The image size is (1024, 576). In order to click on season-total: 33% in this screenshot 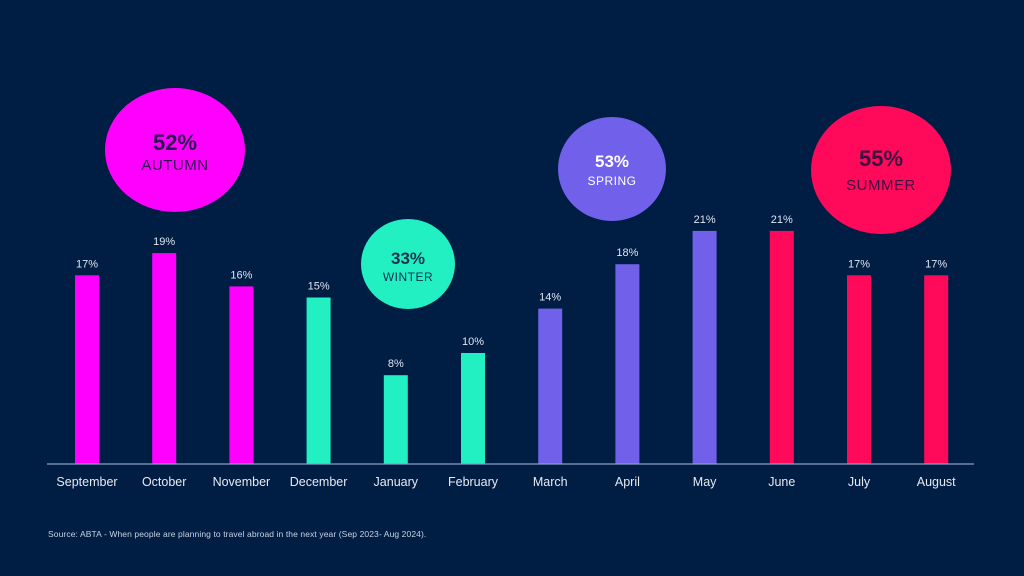, I will do `click(408, 258)`.